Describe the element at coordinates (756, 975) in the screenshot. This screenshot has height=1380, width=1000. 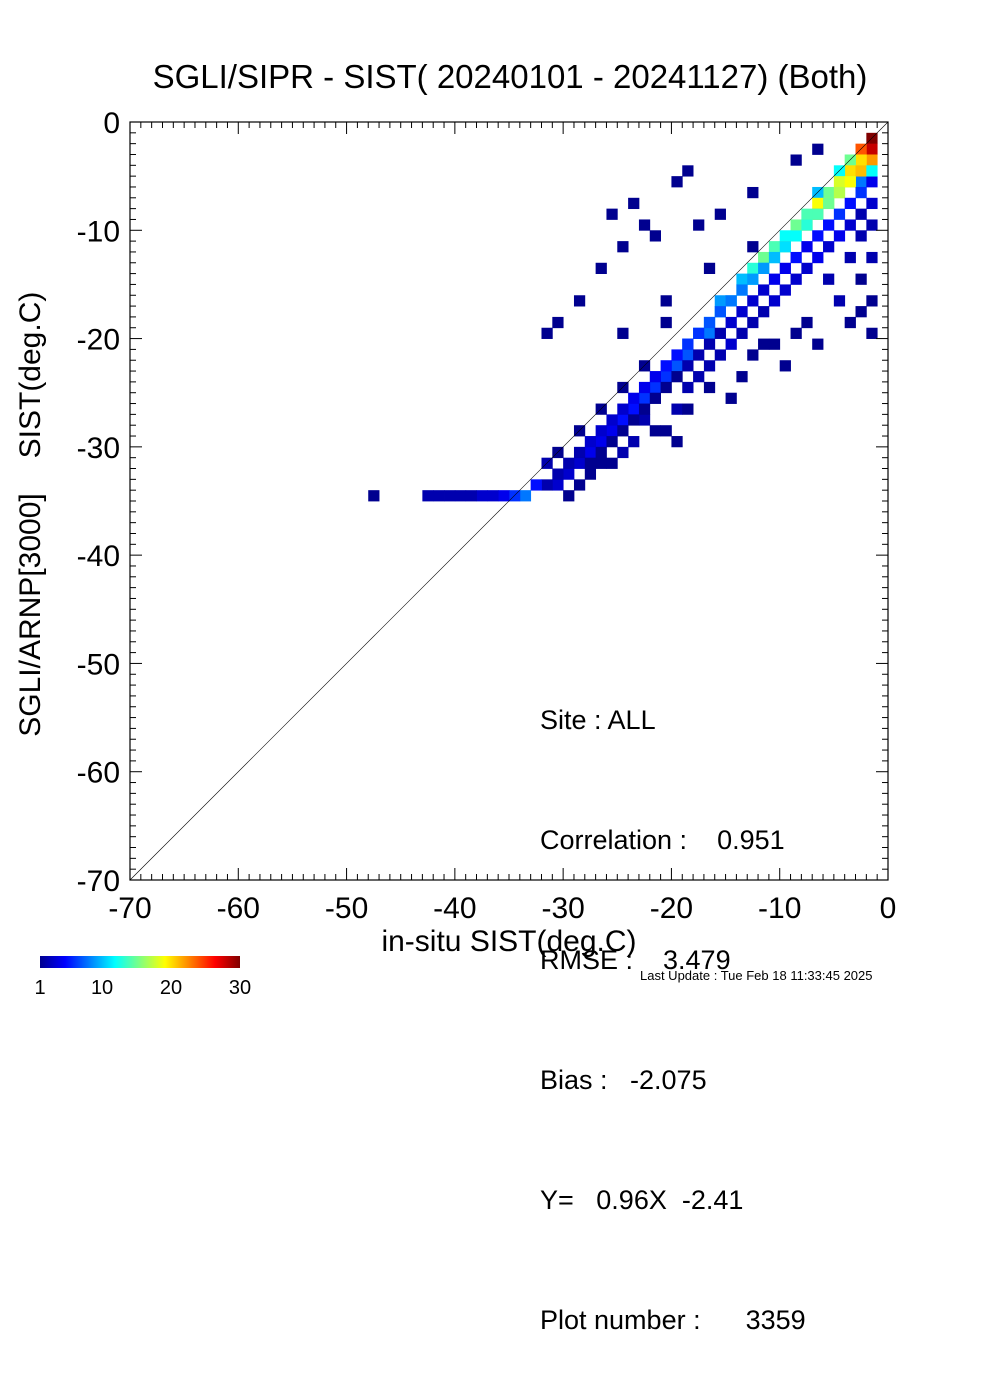
I see `last-update-text: Last Update : Tue Feb 18 11:33:45 2025` at that location.